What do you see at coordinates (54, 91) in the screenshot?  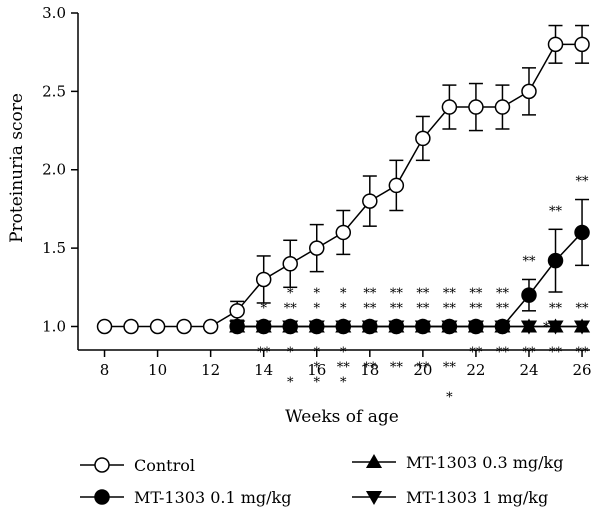 I see `y-tick-label: 2.5` at bounding box center [54, 91].